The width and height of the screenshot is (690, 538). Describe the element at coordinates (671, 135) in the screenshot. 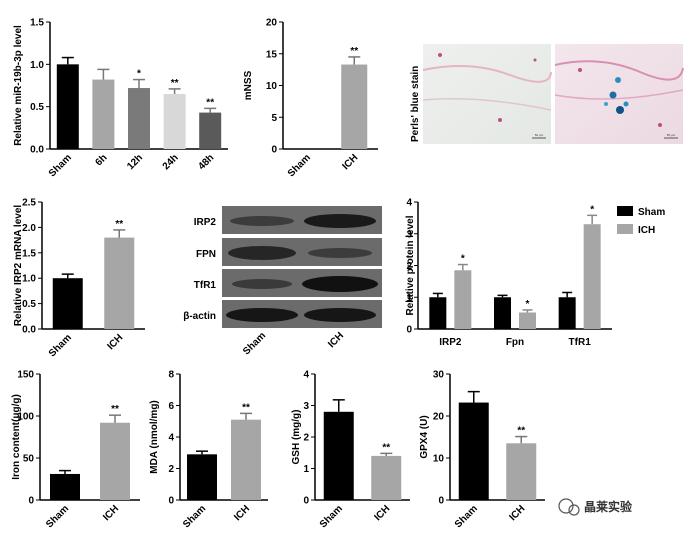

I see `scale-bar-right-label: 50 μm` at that location.